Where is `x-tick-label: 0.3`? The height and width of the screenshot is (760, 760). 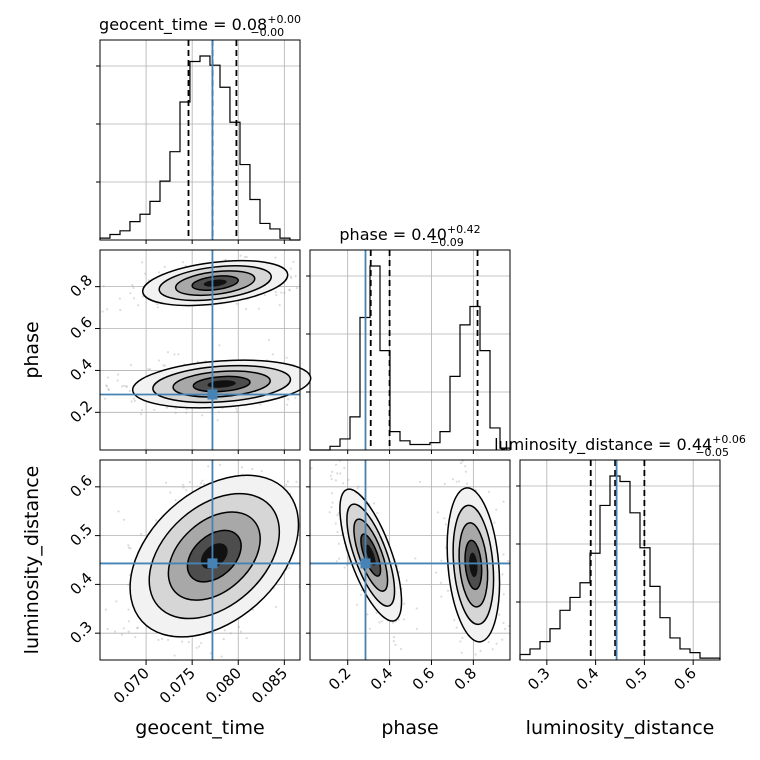
x-tick-label: 0.3 is located at coordinates (539, 679).